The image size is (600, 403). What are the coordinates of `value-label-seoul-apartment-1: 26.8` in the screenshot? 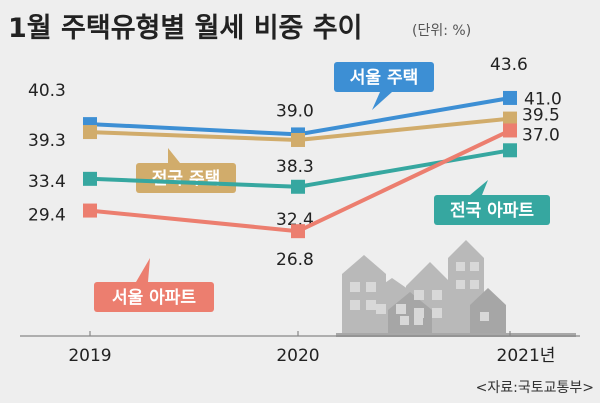 It's located at (295, 260).